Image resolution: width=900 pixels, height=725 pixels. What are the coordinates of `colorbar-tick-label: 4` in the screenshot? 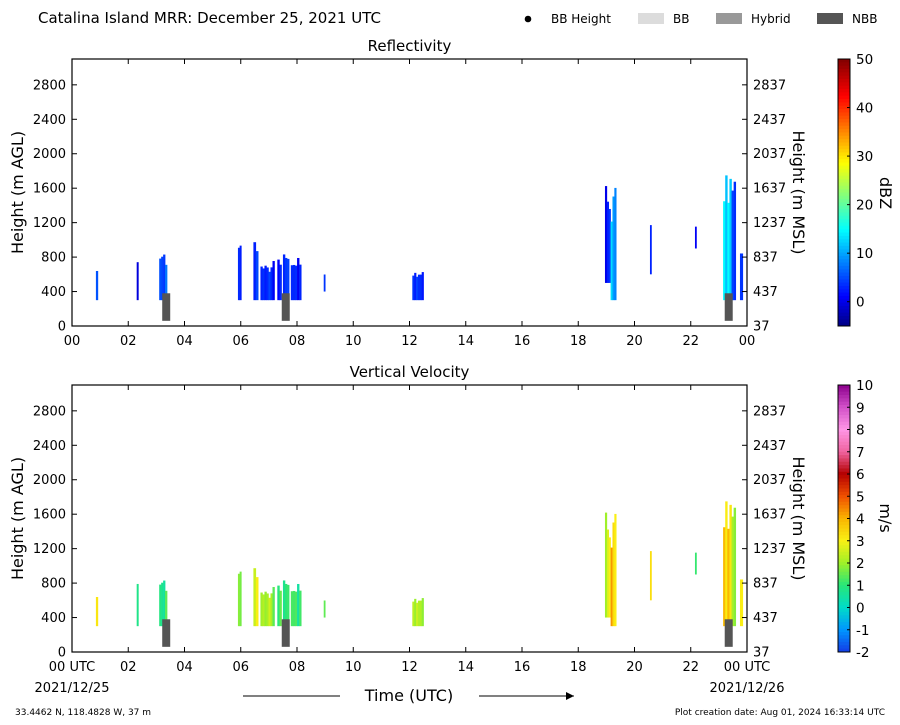 It's located at (860, 520).